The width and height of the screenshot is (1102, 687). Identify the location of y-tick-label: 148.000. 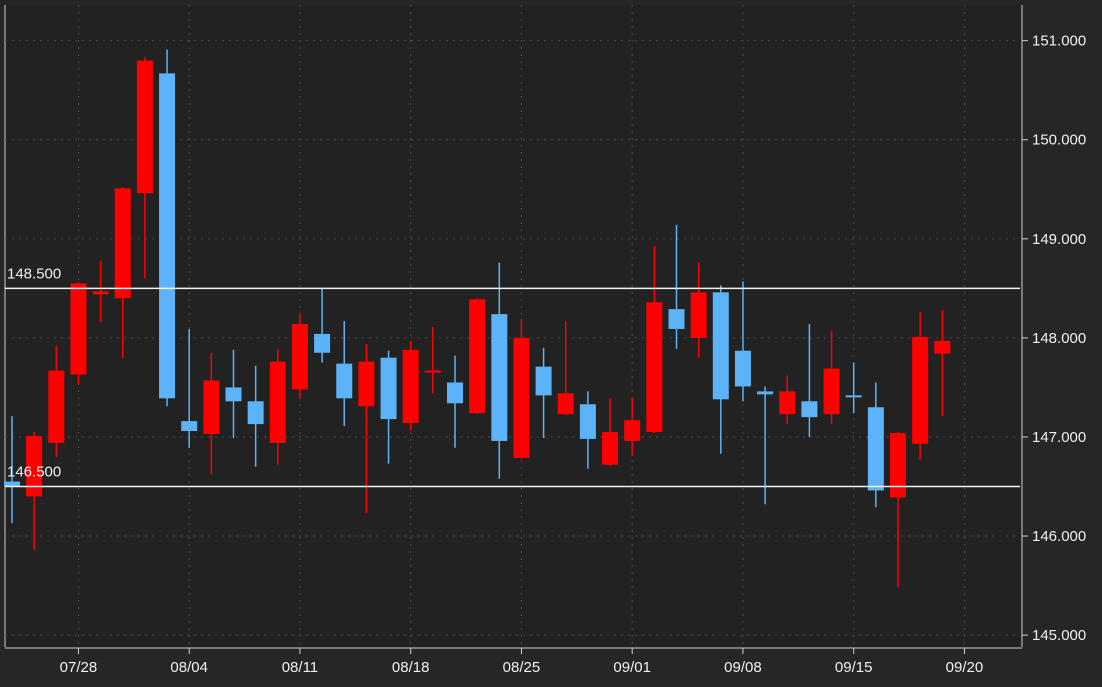
(1059, 338).